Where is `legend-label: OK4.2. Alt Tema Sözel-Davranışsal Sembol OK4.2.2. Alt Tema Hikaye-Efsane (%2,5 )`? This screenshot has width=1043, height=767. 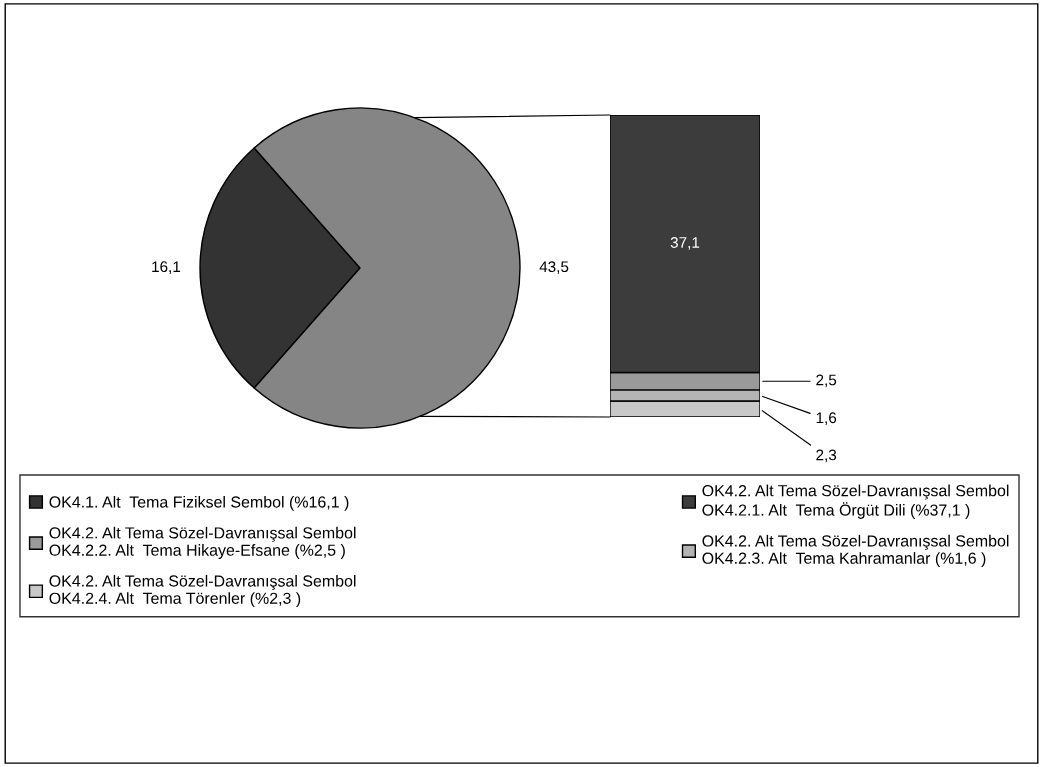 legend-label: OK4.2. Alt Tema Sözel-Davranışsal Sembol OK4.2.2. Alt Tema Hikaye-Efsane (%2,5 ) is located at coordinates (202, 542).